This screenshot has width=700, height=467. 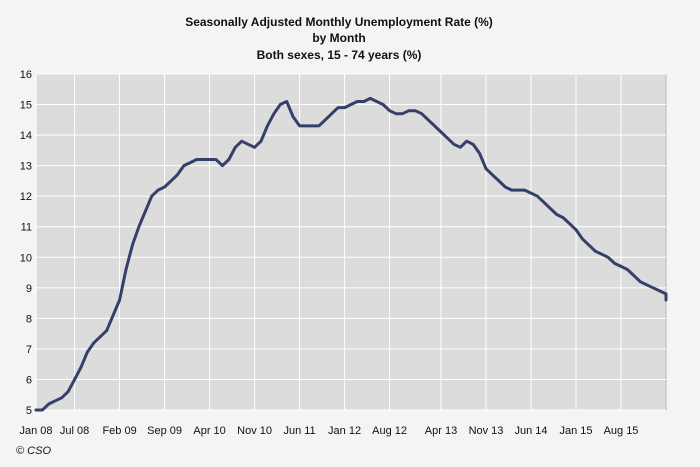 What do you see at coordinates (26, 258) in the screenshot?
I see `y-tick-label: 10` at bounding box center [26, 258].